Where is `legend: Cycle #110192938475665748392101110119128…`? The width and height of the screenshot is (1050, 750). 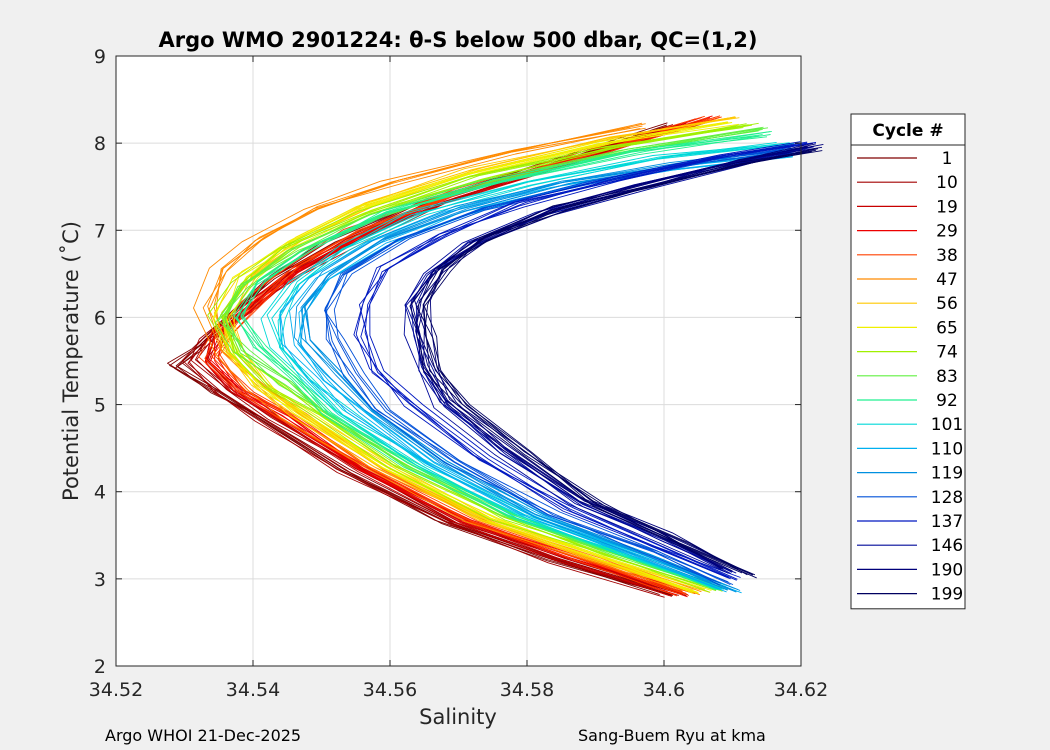 legend: Cycle #110192938475665748392101110119128… is located at coordinates (908, 361).